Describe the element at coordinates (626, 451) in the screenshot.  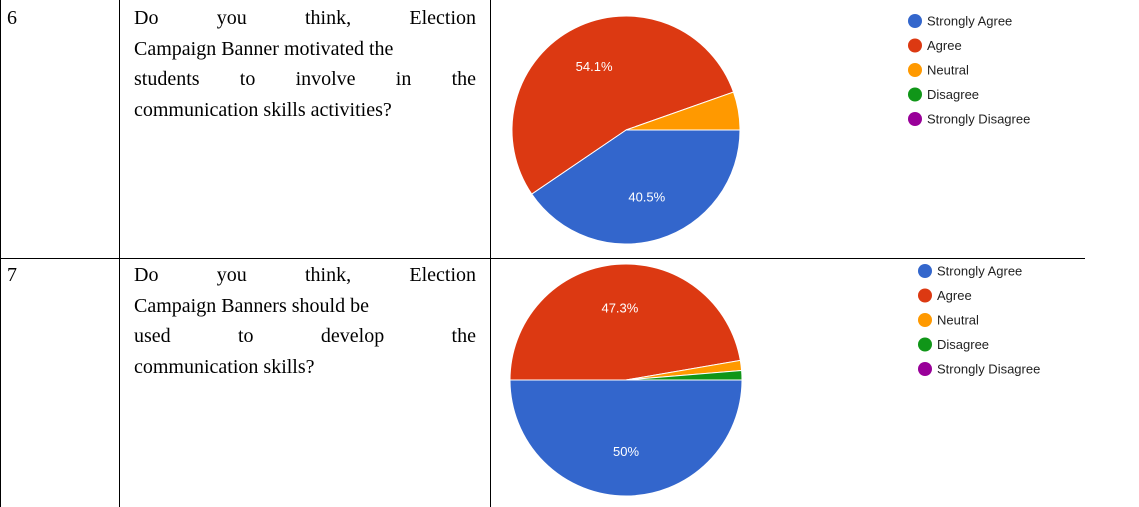
I see `data-label: 50%` at that location.